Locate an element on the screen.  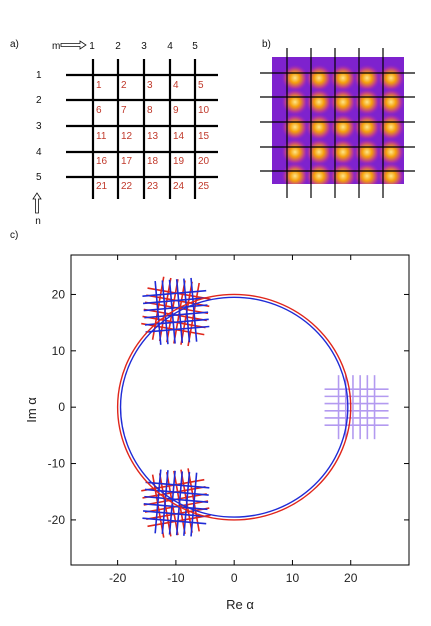
cell-number: 13 is located at coordinates (153, 136).